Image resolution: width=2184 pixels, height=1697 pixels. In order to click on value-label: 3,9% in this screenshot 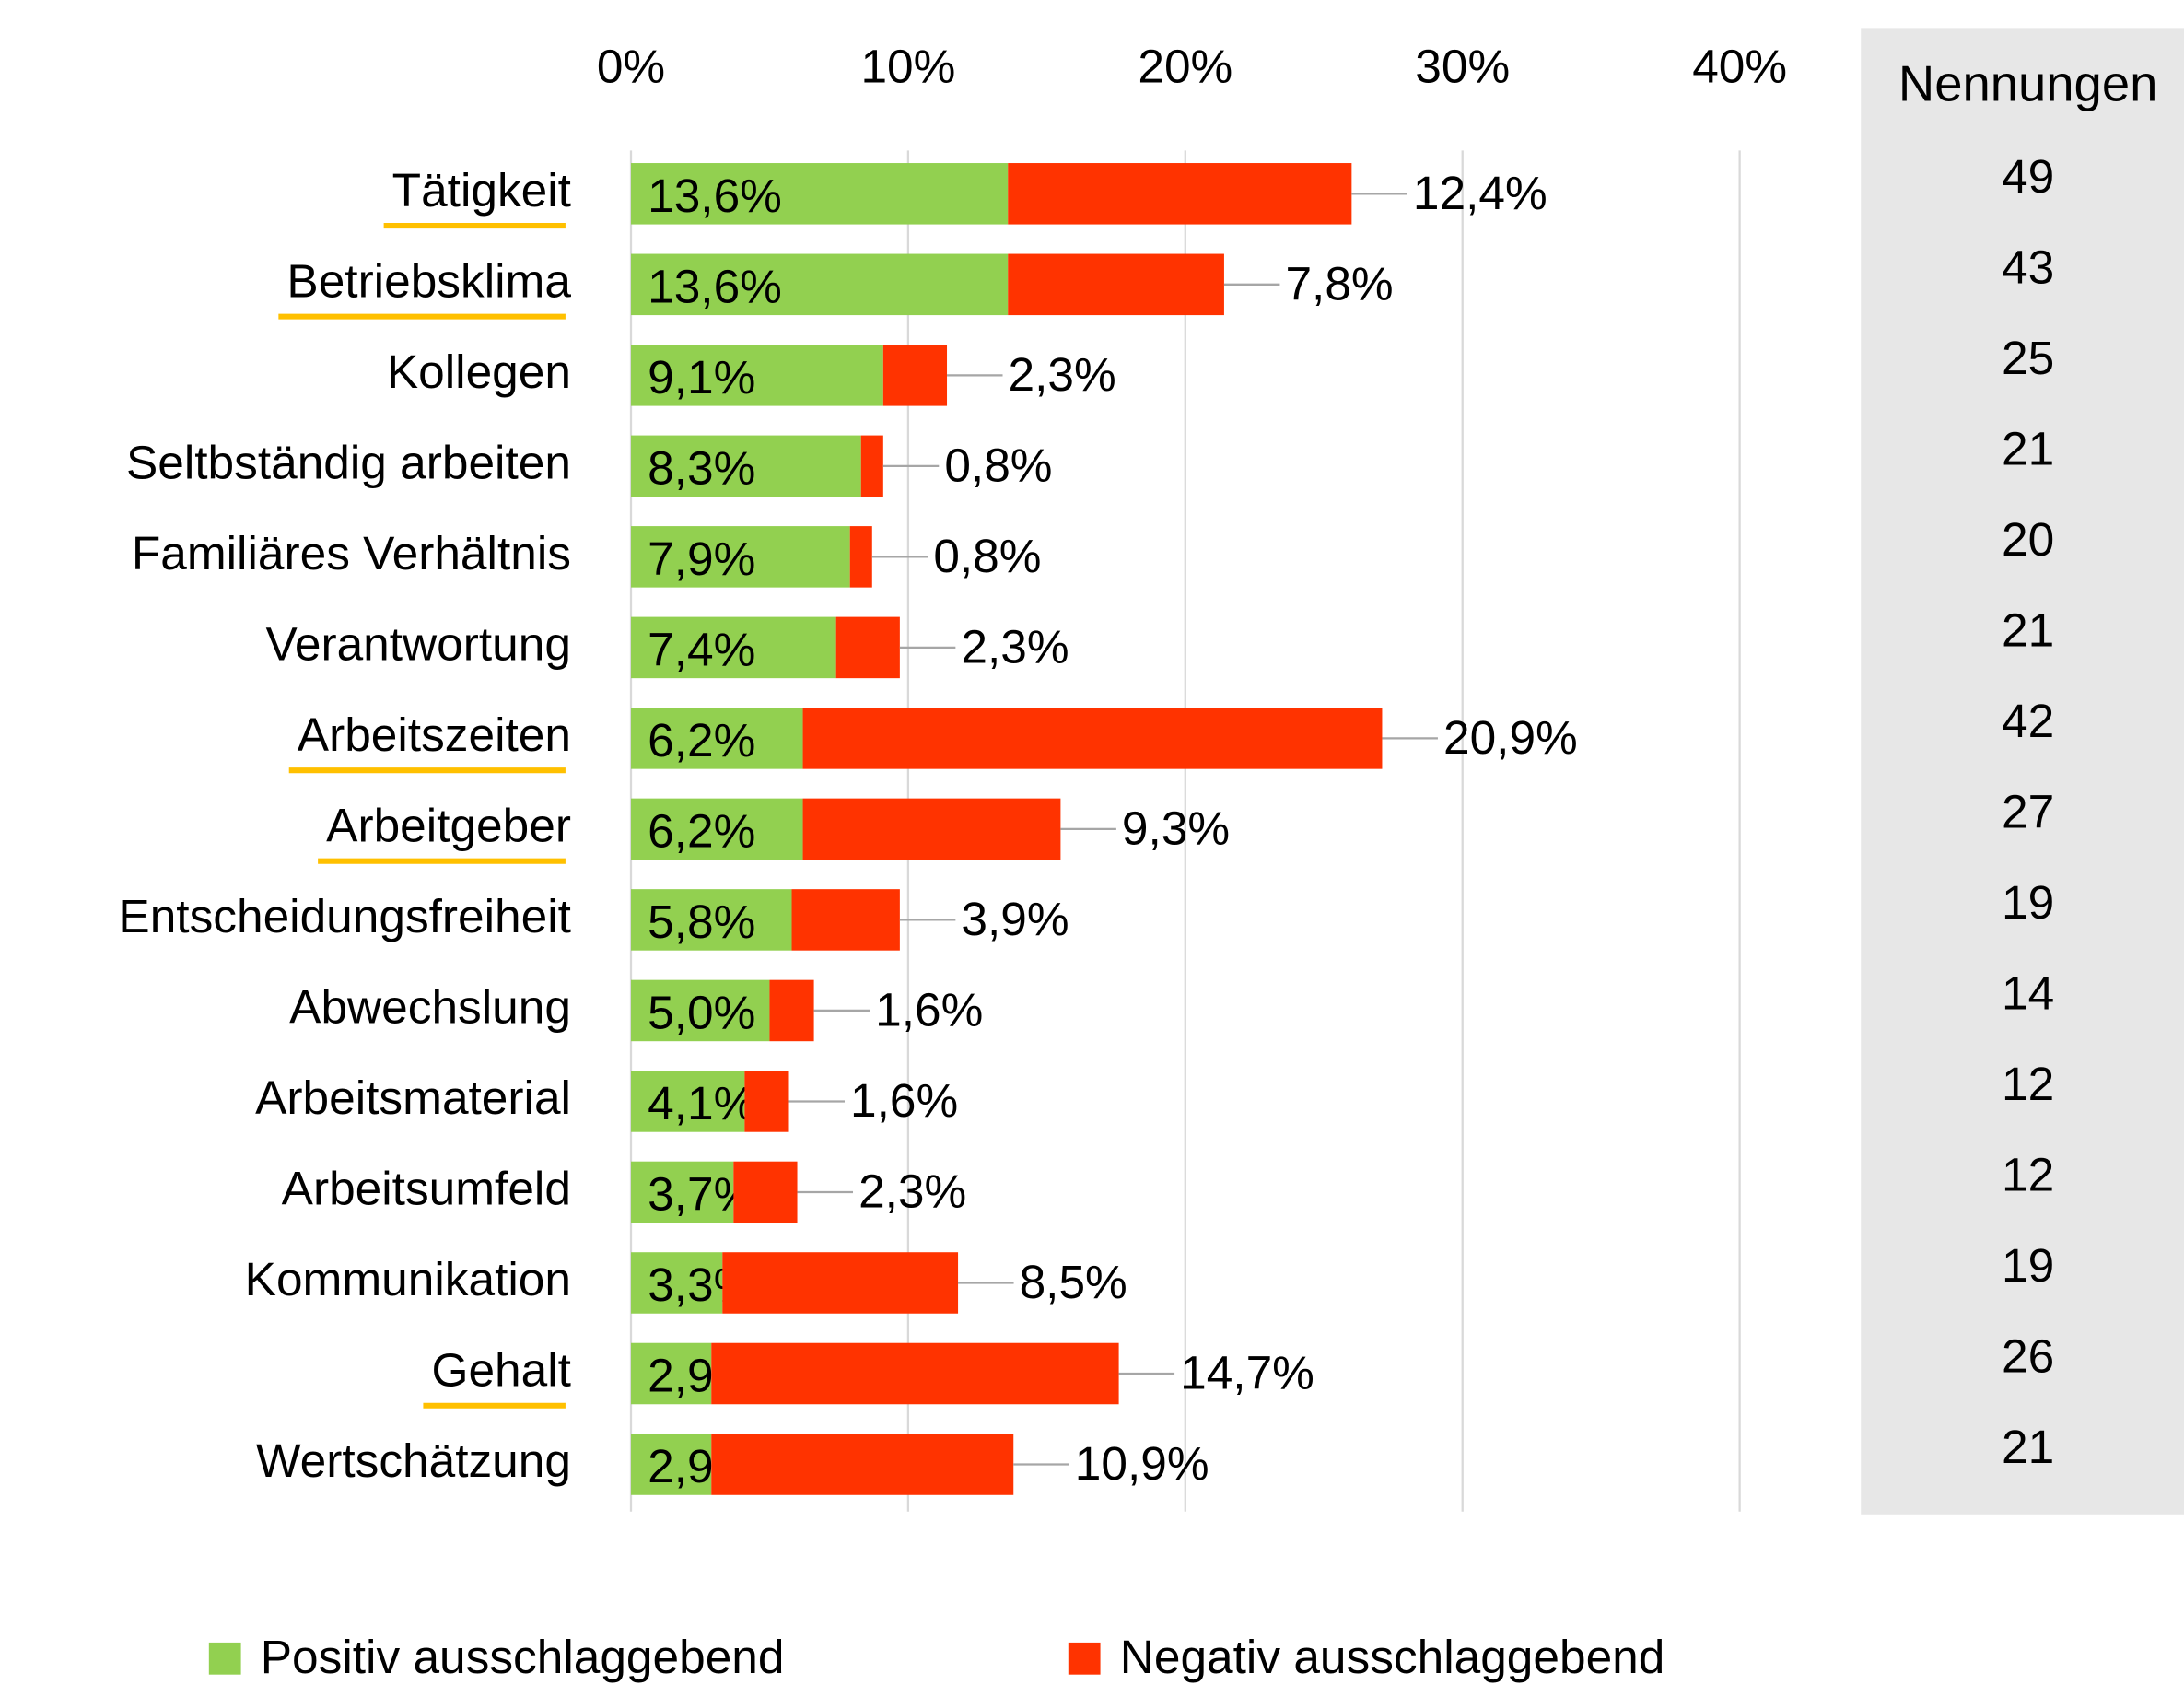, I will do `click(1015, 918)`.